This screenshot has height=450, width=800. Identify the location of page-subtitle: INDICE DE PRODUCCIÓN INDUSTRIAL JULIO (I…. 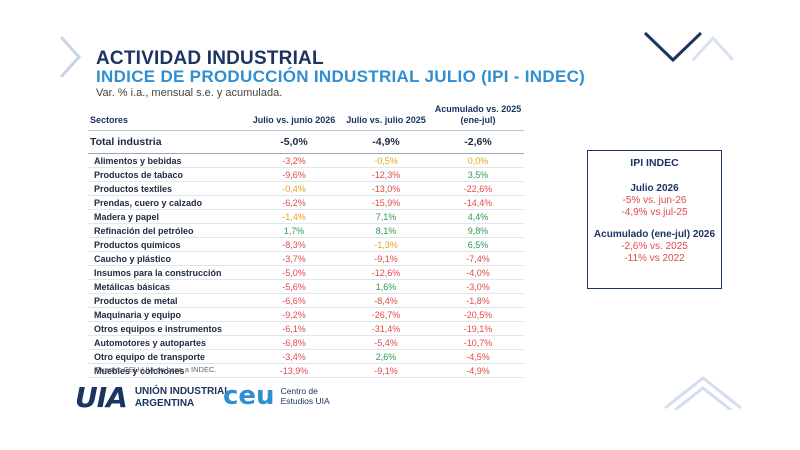
(341, 76).